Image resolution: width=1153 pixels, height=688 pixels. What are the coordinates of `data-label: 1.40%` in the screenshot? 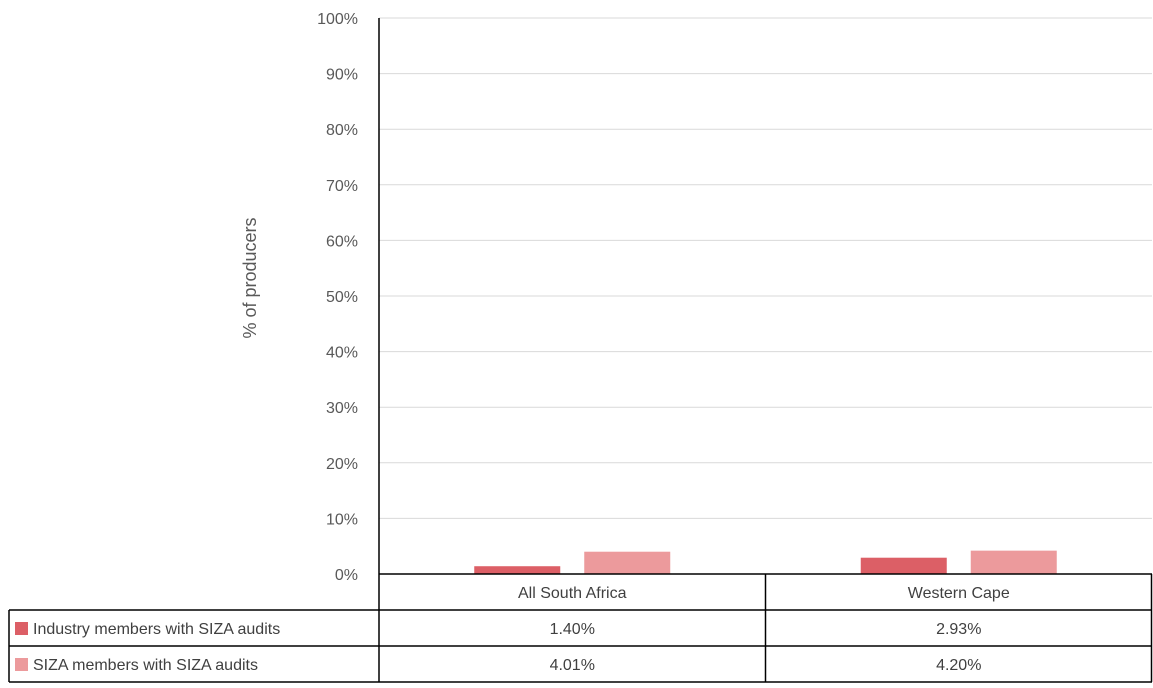 It's located at (572, 629).